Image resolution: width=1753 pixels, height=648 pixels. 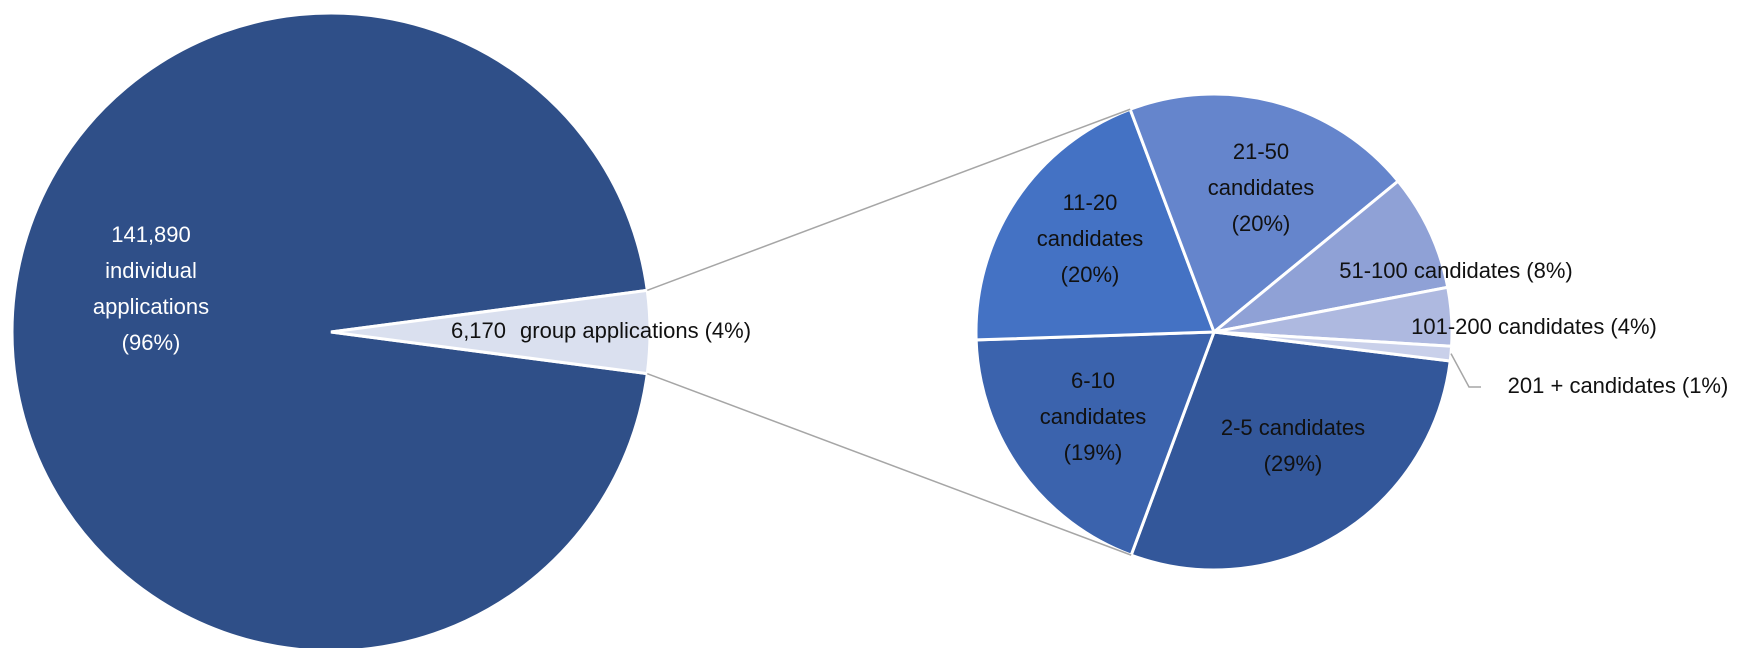 What do you see at coordinates (478, 330) in the screenshot?
I see `data-label: 6,170` at bounding box center [478, 330].